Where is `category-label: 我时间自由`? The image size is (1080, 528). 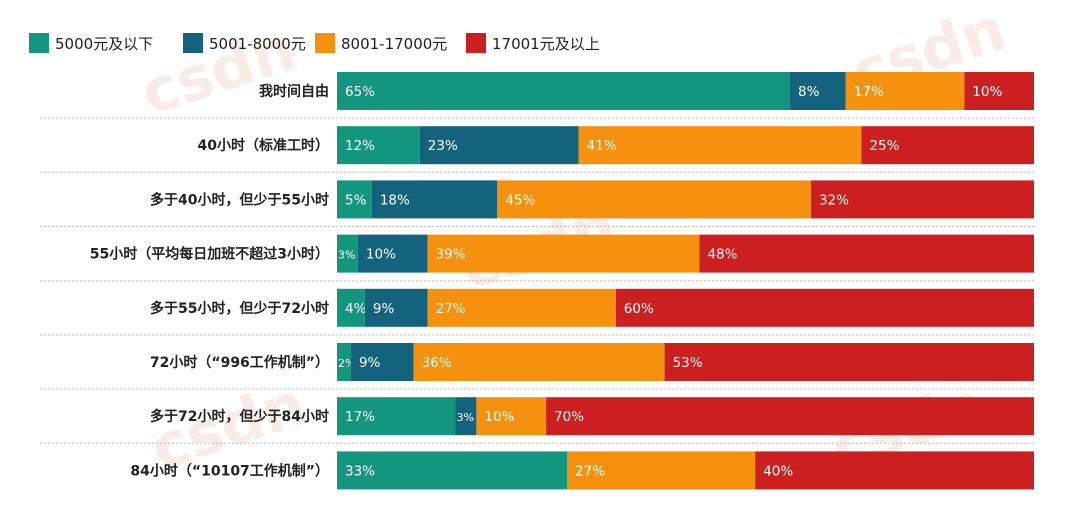
category-label: 我时间自由 is located at coordinates (294, 91).